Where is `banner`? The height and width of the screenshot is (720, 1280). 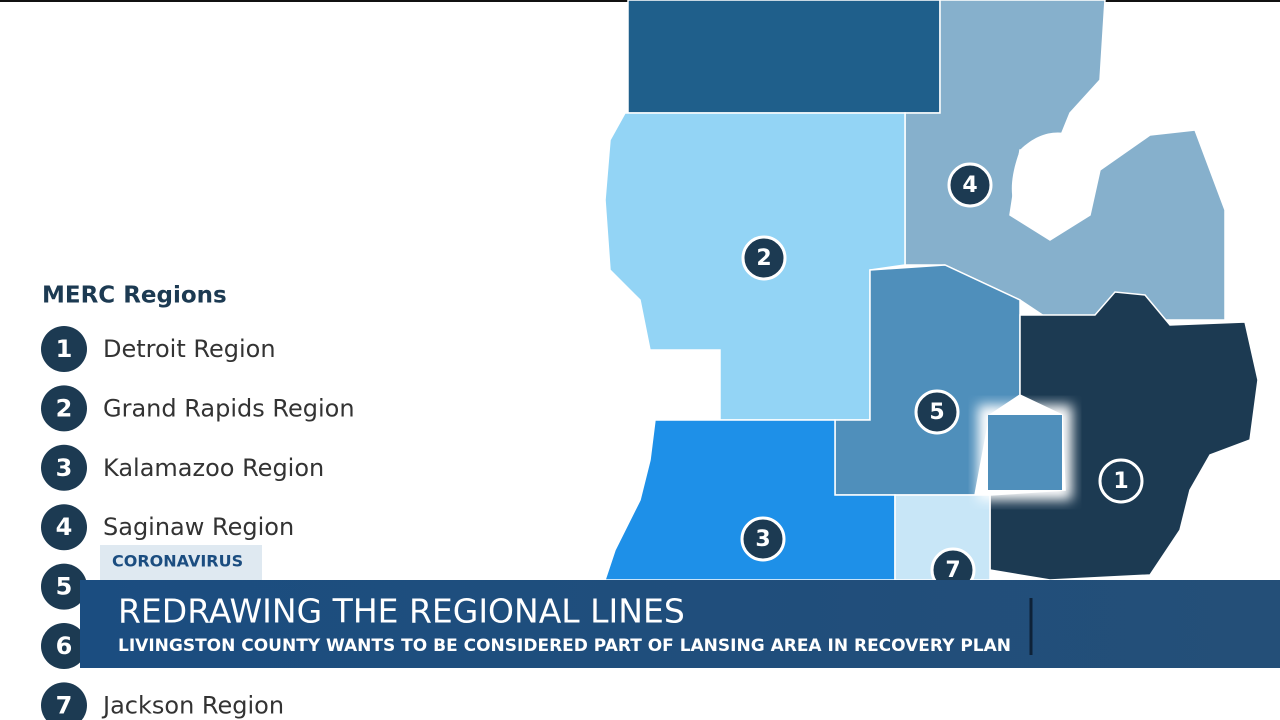 banner is located at coordinates (680, 624).